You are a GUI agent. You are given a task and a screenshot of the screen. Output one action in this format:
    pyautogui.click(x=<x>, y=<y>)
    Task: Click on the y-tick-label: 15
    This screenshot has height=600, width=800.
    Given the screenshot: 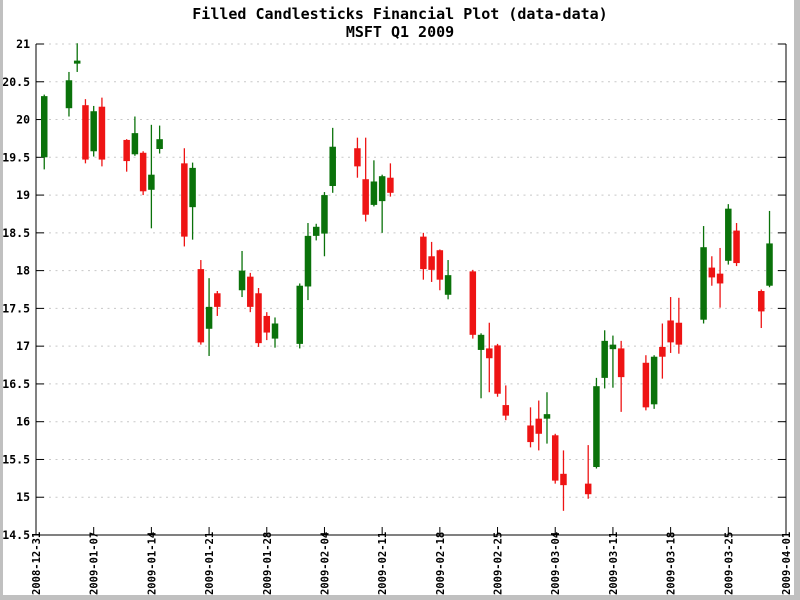 What is the action you would take?
    pyautogui.click(x=23, y=497)
    